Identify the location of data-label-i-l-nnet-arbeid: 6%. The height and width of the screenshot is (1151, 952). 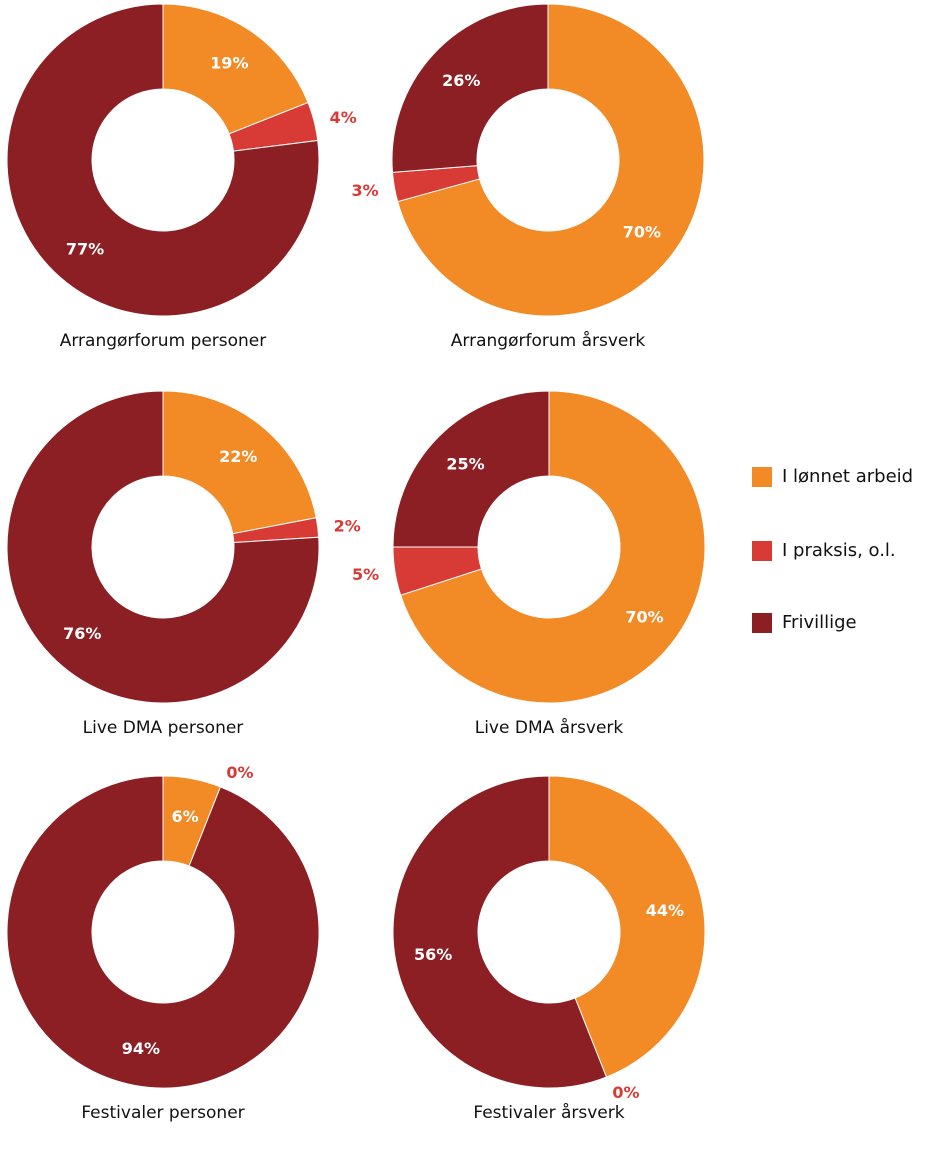
(185, 816).